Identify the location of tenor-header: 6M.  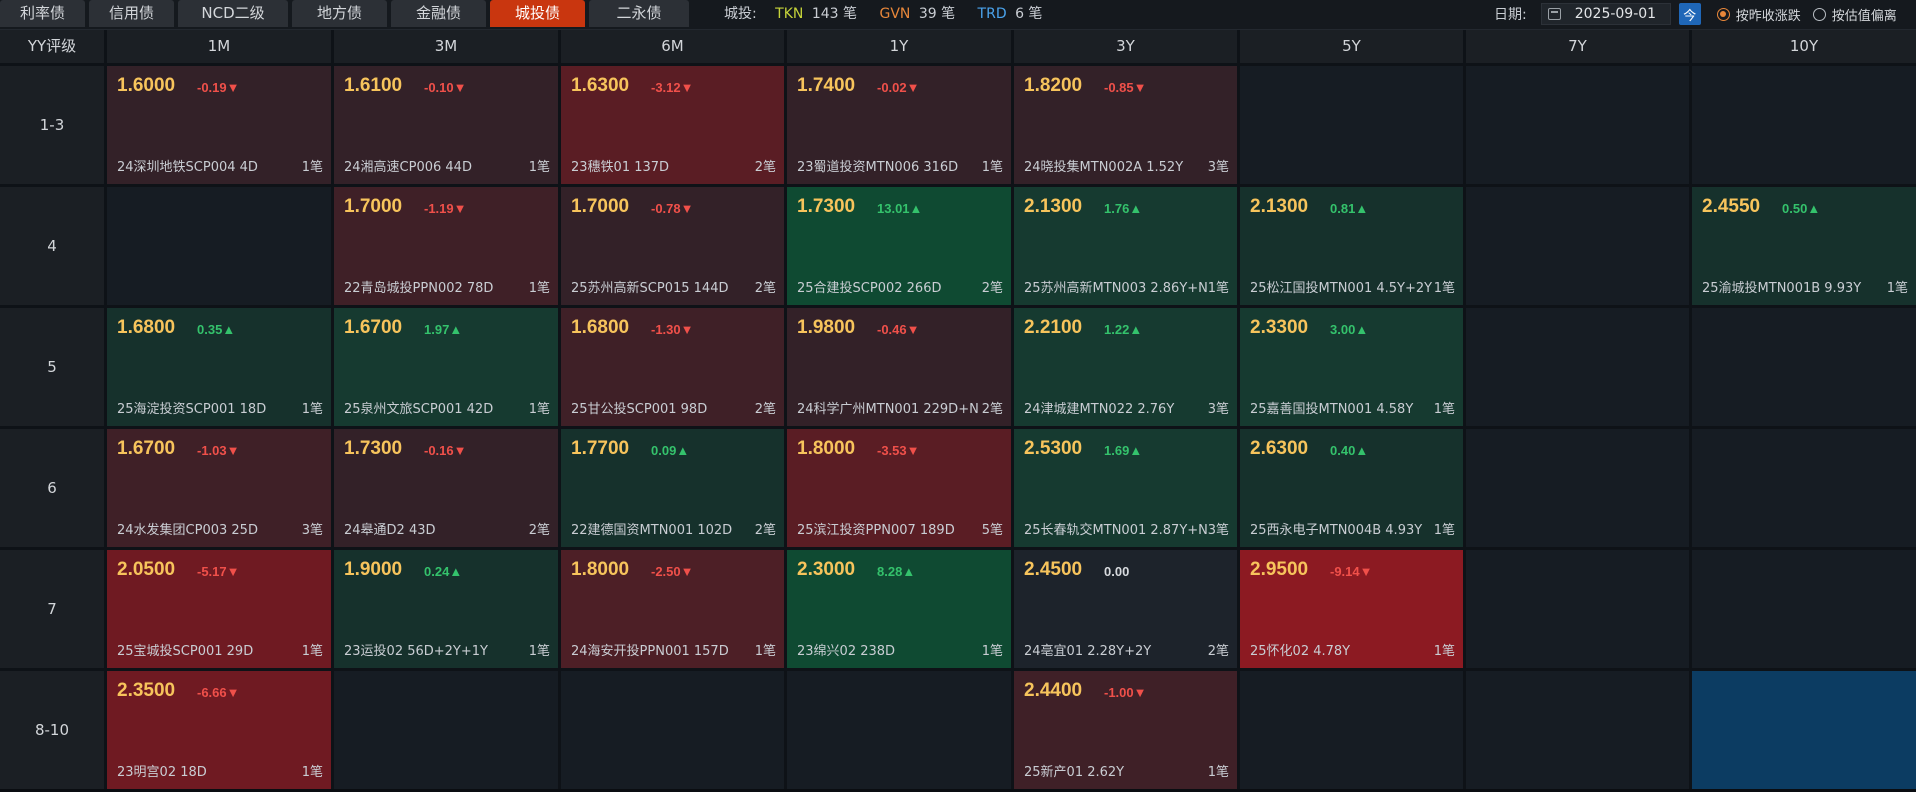
(672, 46).